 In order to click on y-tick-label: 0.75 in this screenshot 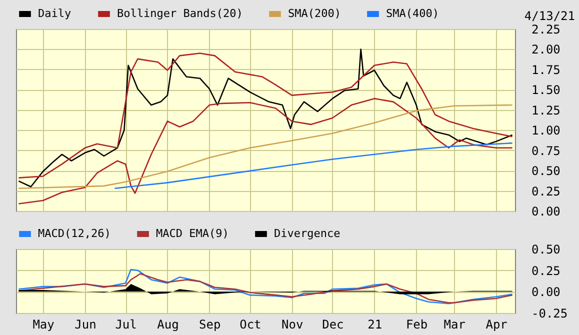, I will do `click(546, 151)`.